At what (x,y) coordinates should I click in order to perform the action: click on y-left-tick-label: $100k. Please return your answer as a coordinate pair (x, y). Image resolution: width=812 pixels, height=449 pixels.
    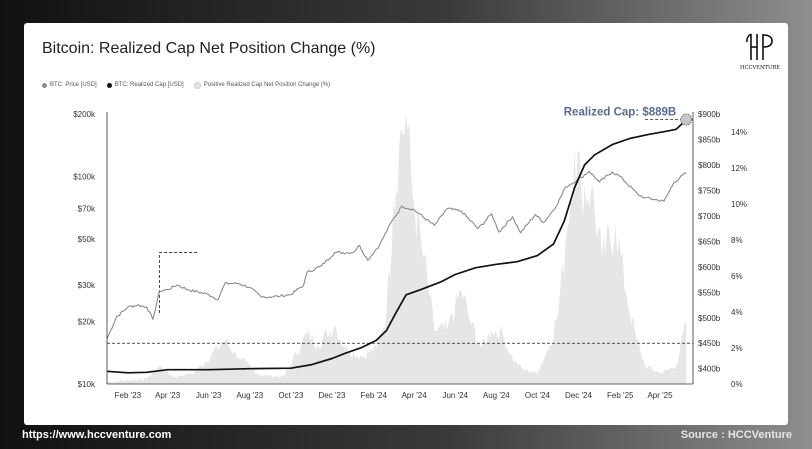
    Looking at the image, I should click on (84, 176).